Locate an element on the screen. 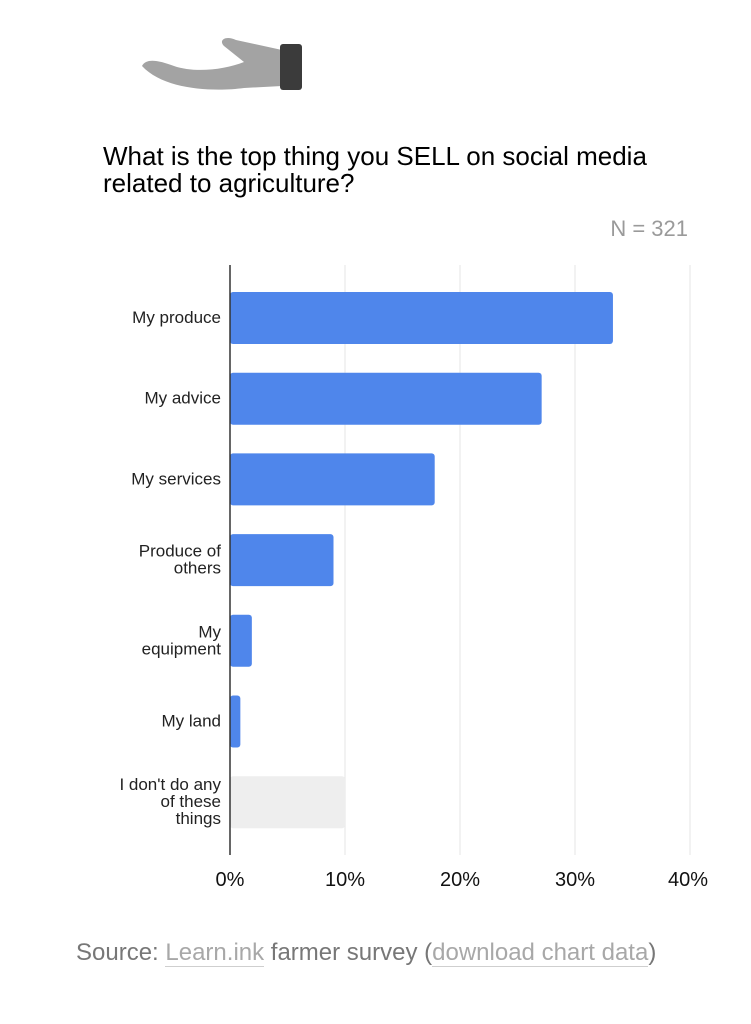 The width and height of the screenshot is (751, 1024). category-label-line: equipment is located at coordinates (182, 648).